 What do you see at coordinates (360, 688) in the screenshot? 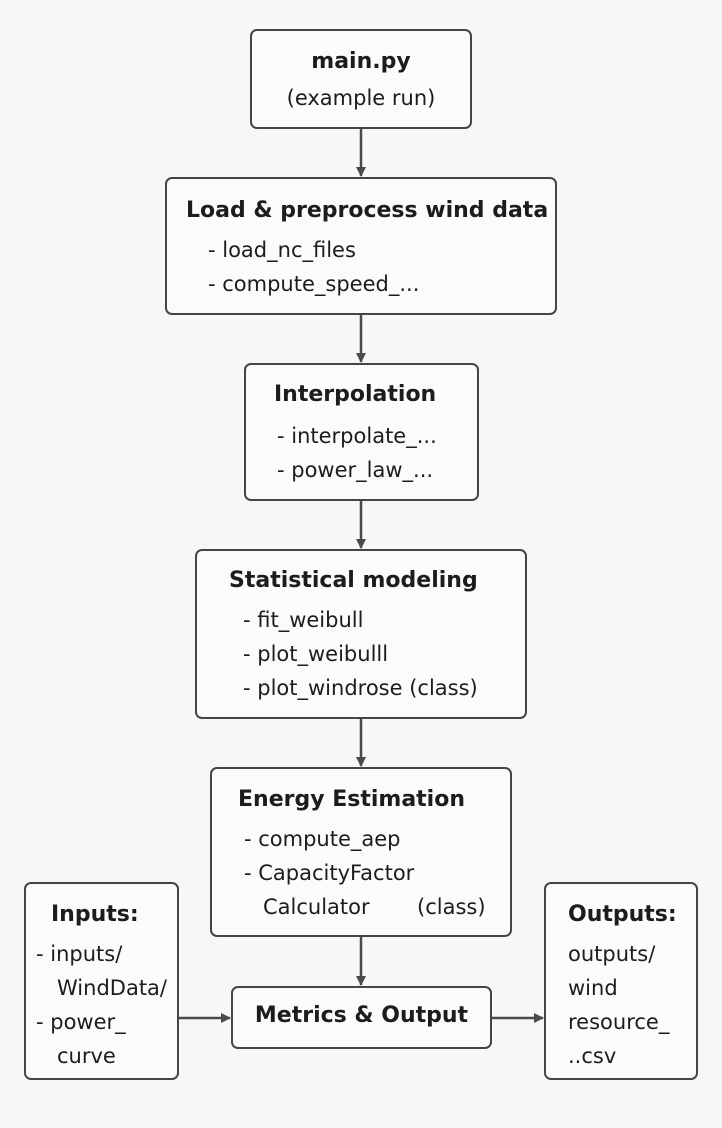
I see `statistical-modeling-item: - plot_windrose (class)` at bounding box center [360, 688].